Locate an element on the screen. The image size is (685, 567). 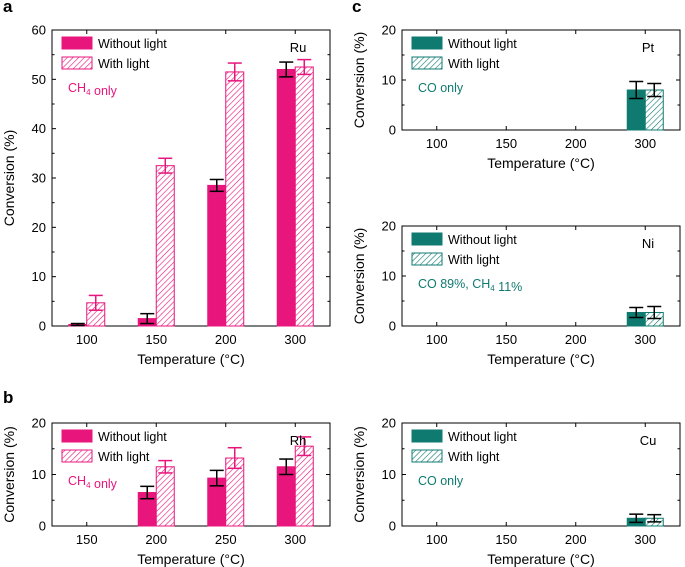
y-tick-label: 30 is located at coordinates (39, 178).